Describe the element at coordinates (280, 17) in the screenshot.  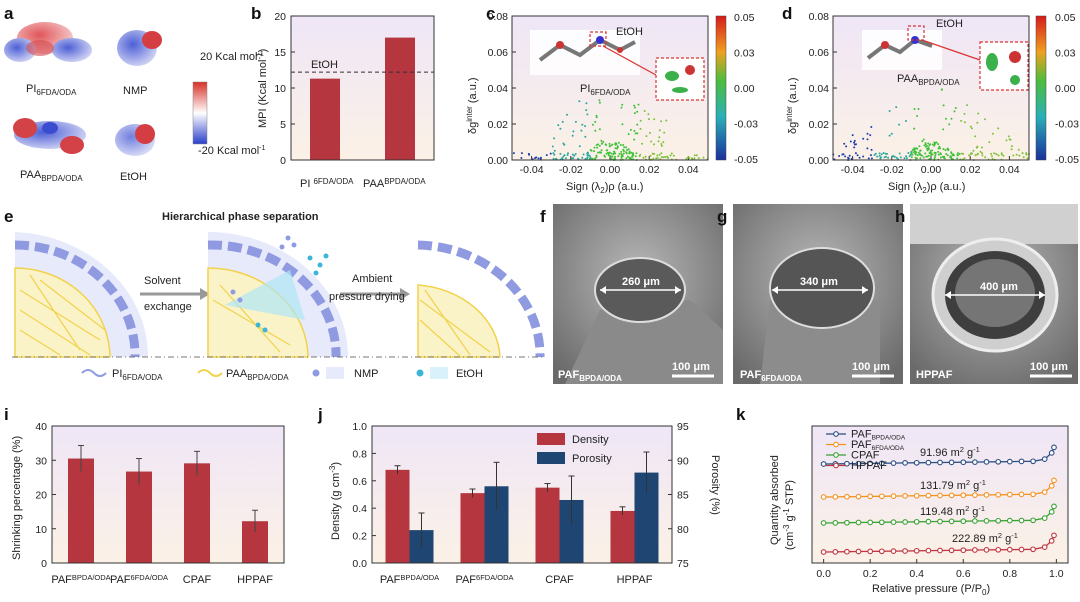
I see `y-tick-label-b: 20` at that location.